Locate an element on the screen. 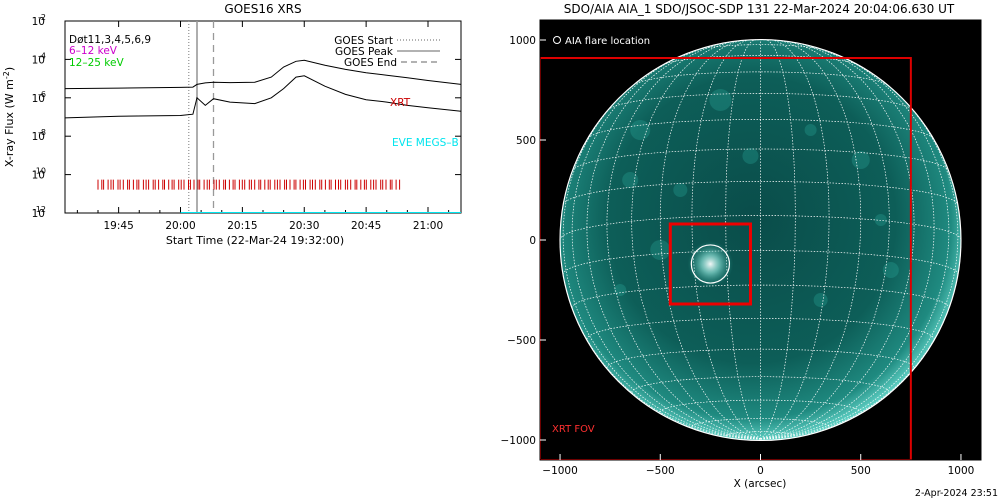 The image size is (1000, 500). goes-legend: GOES Start GOES Peak GOES End is located at coordinates (387, 52).